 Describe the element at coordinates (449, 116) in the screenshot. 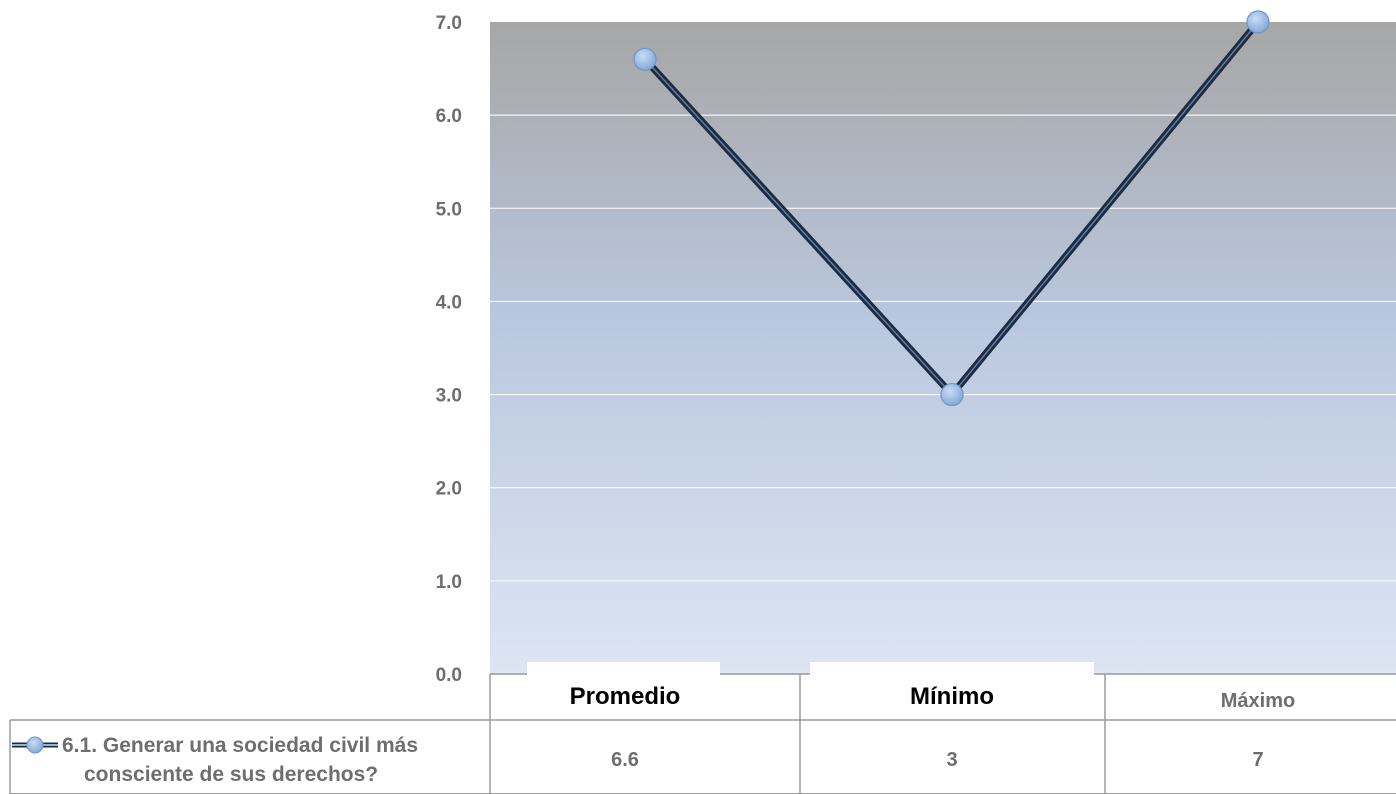

I see `y-tick-label: 6.0` at that location.